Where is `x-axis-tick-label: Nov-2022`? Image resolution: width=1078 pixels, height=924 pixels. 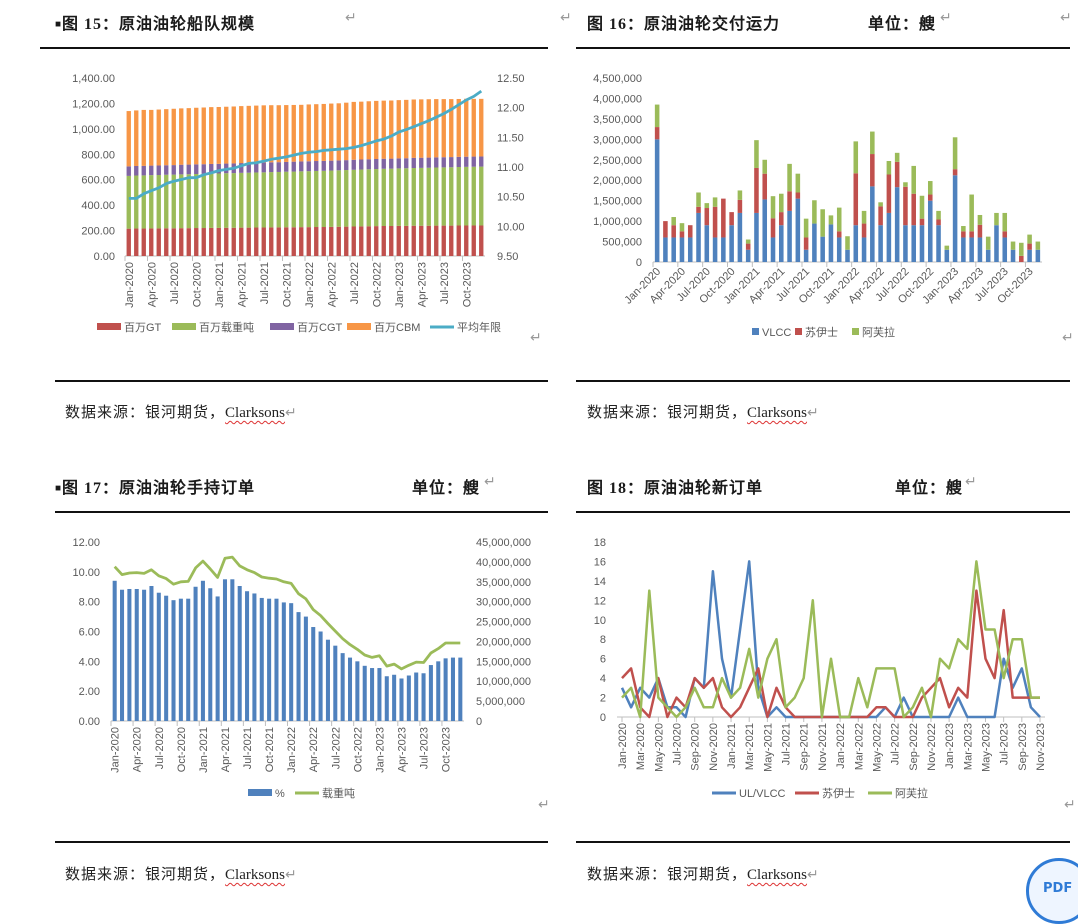 x-axis-tick-label: Nov-2022 is located at coordinates (932, 747).